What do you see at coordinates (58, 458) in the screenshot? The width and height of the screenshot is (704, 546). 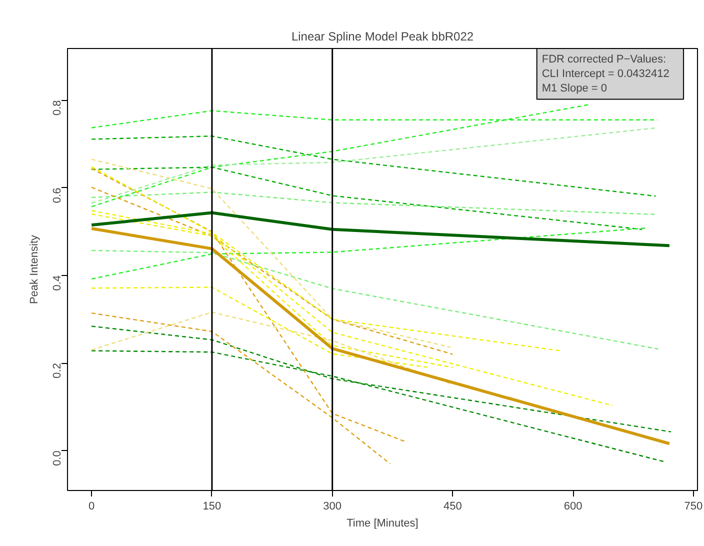 I see `y-tick-label: 0.0` at bounding box center [58, 458].